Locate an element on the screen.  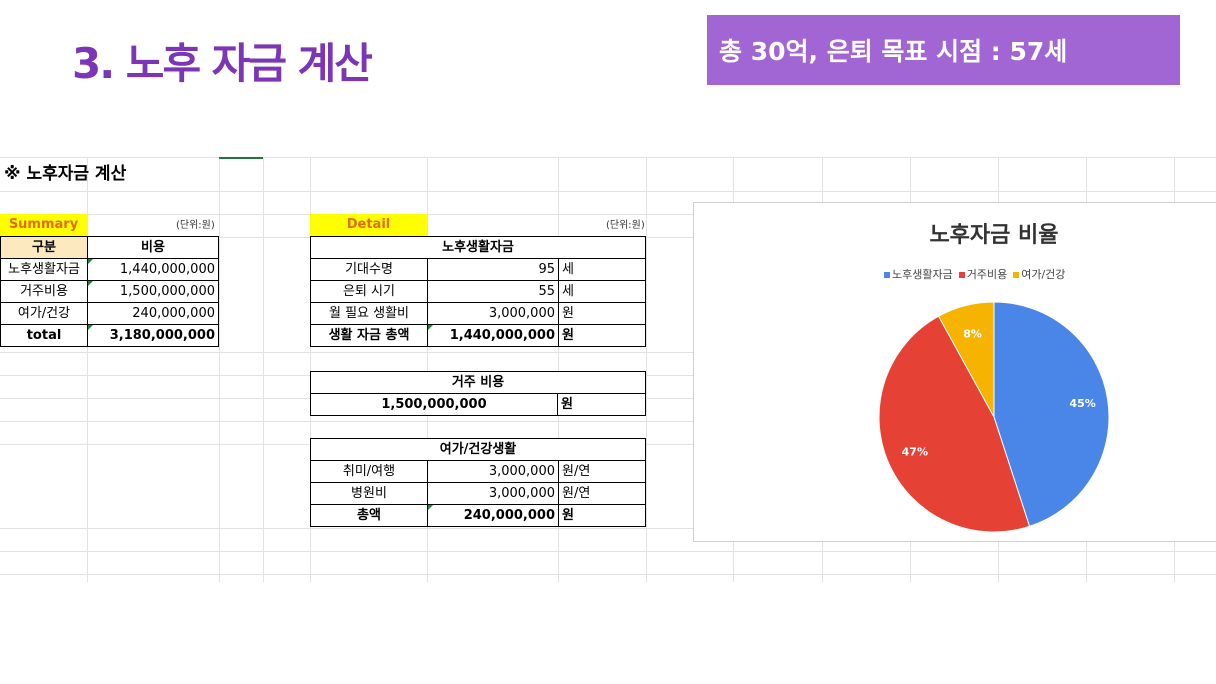
table-row: 노후생활자금 1,440,000,000 is located at coordinates (109, 269).